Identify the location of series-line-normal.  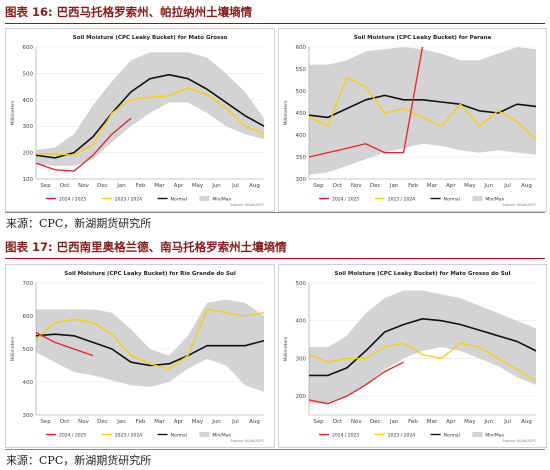
(422, 106).